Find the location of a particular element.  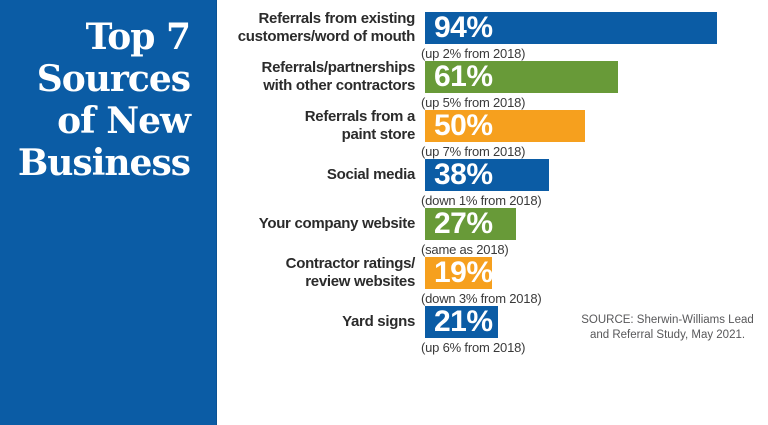

page-title: Top 7 Sources of New Business is located at coordinates (108, 100).